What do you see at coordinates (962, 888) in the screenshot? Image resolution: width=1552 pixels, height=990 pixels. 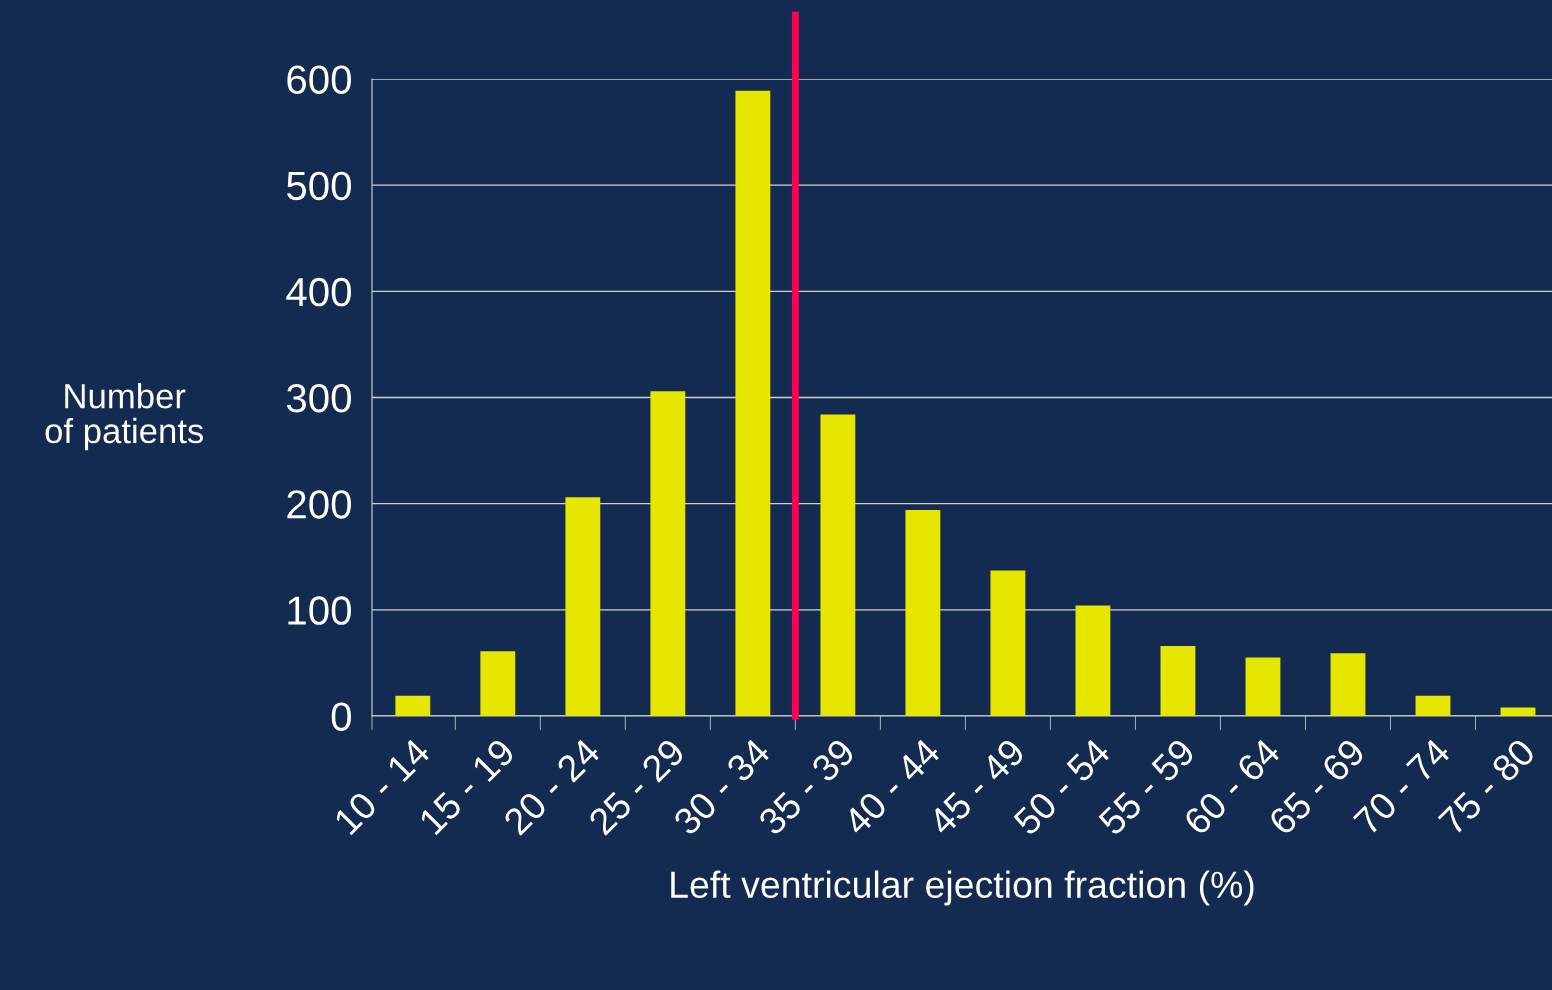 I see `x-axis-title: Left ventricular ejection fraction (%)` at bounding box center [962, 888].